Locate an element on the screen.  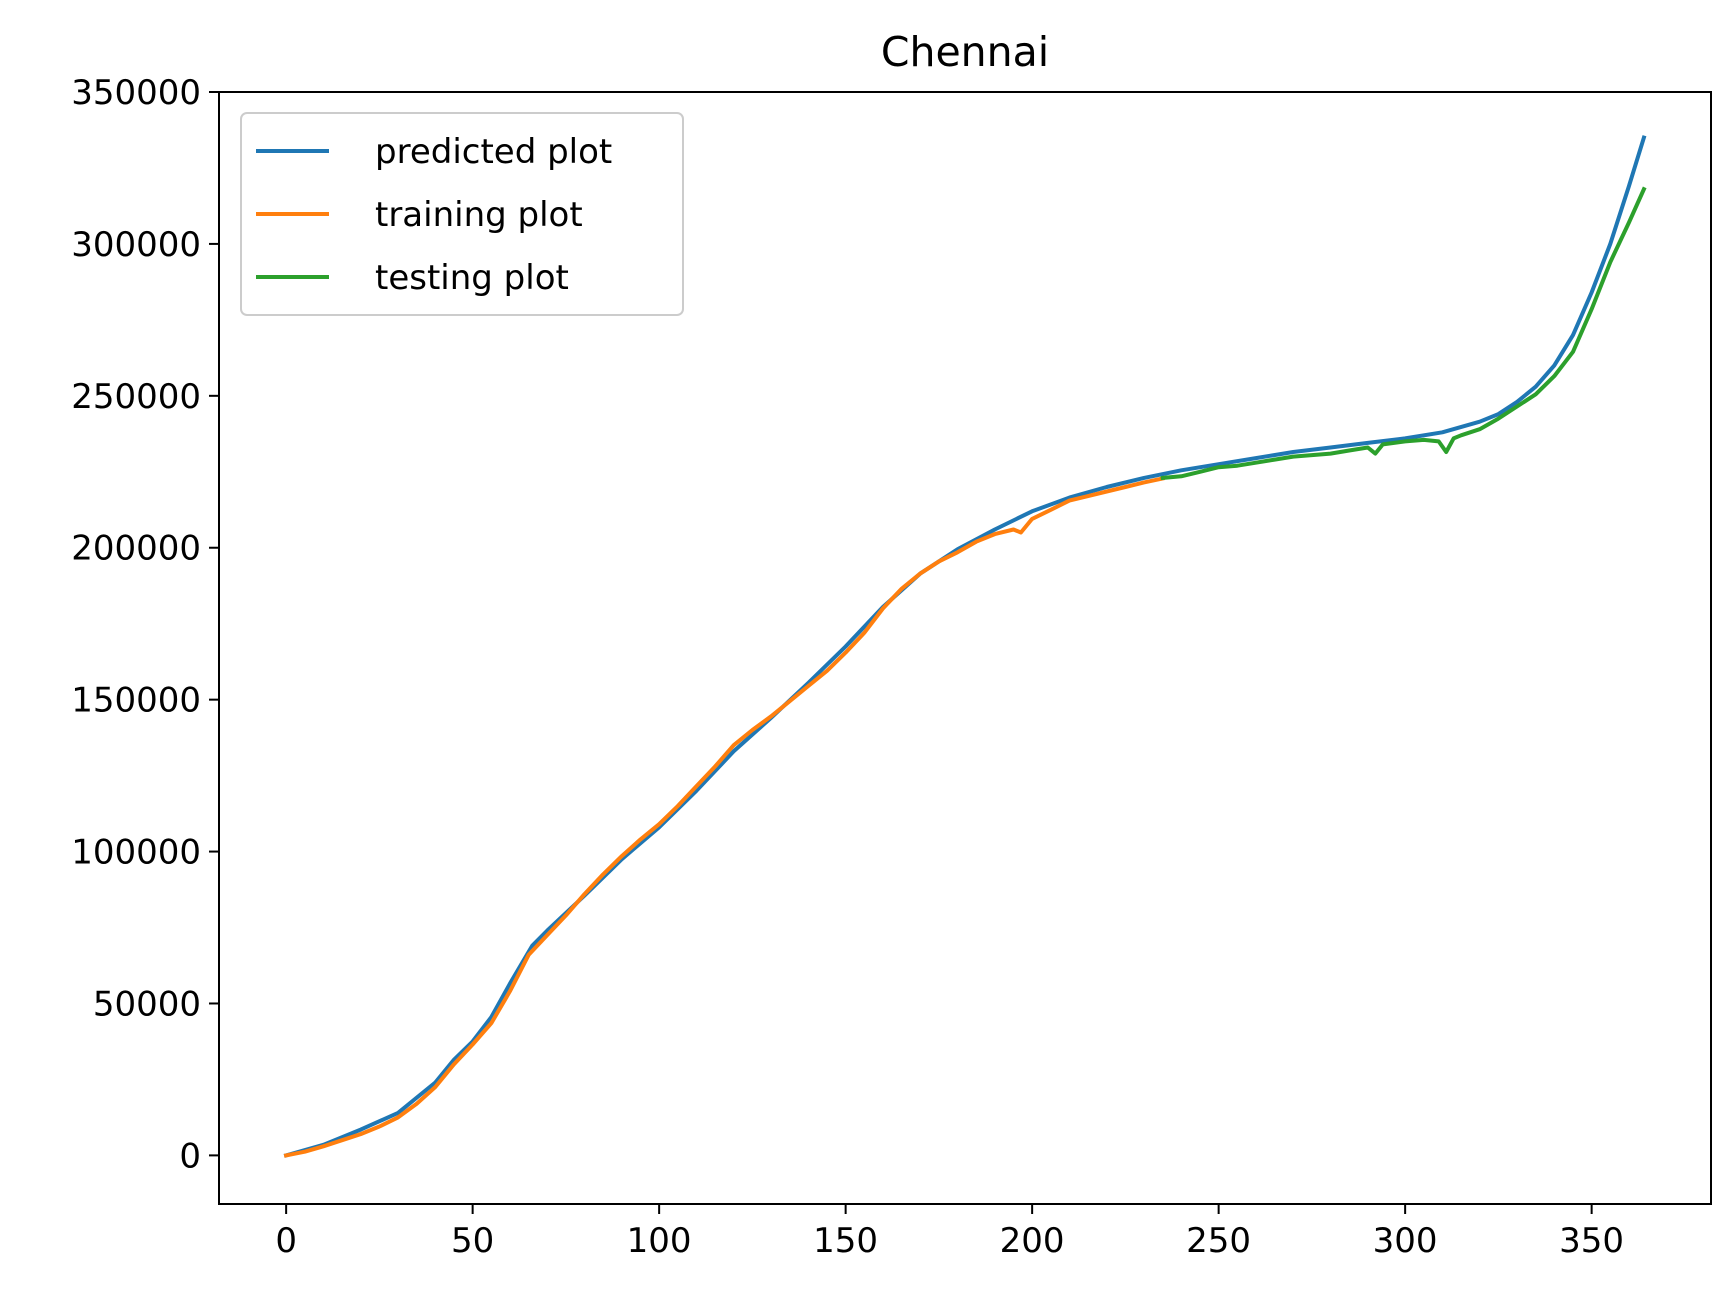
legend: predicted plot training plot testing plot is located at coordinates (462, 214).